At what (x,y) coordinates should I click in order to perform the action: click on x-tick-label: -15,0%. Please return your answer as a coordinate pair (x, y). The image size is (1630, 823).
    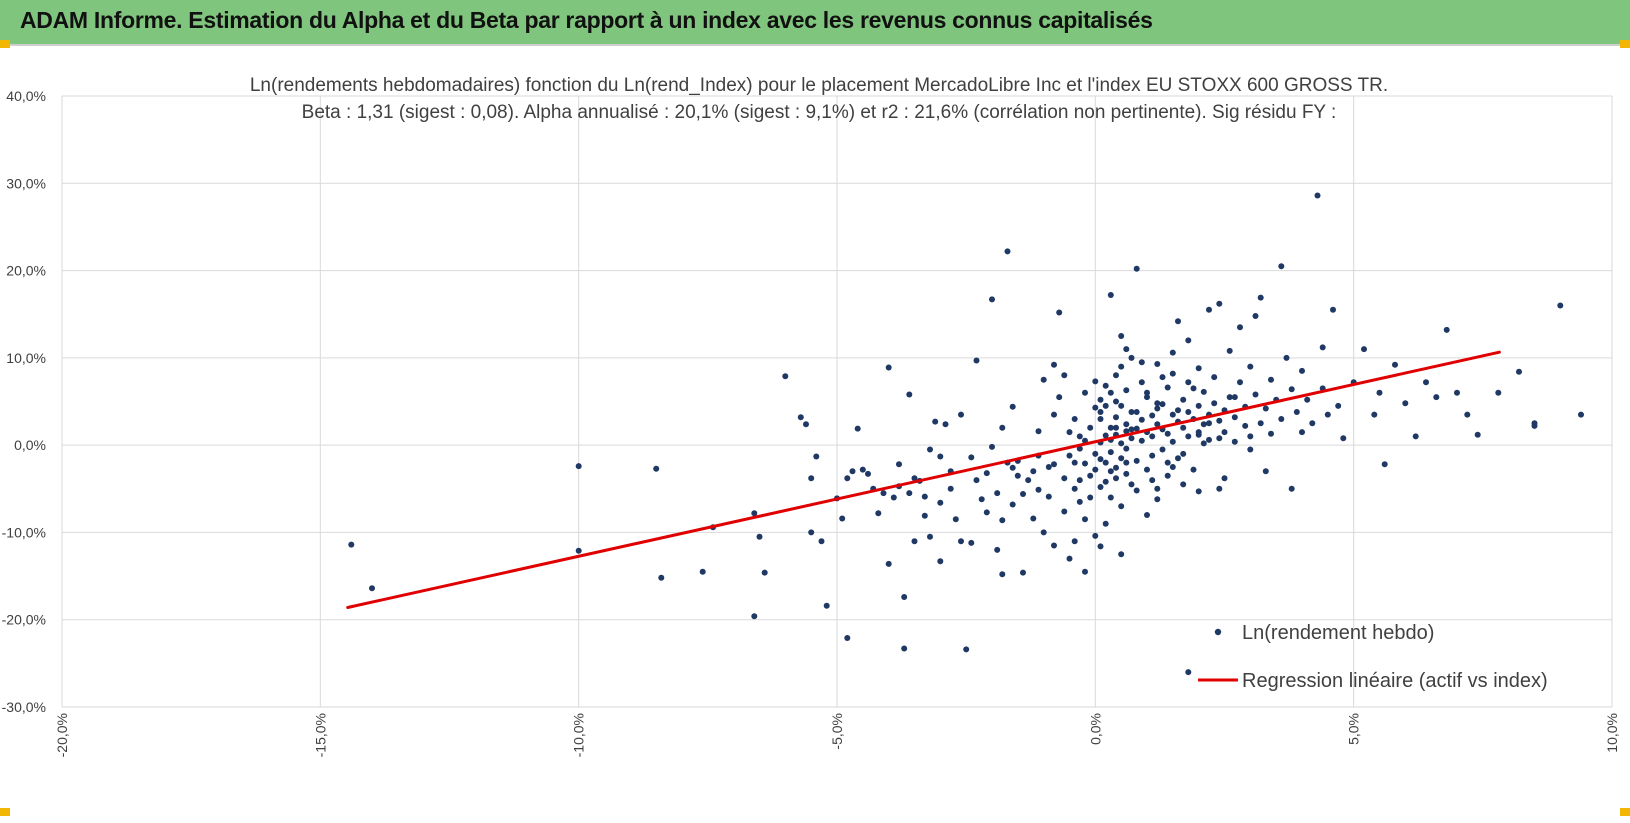
    Looking at the image, I should click on (320, 735).